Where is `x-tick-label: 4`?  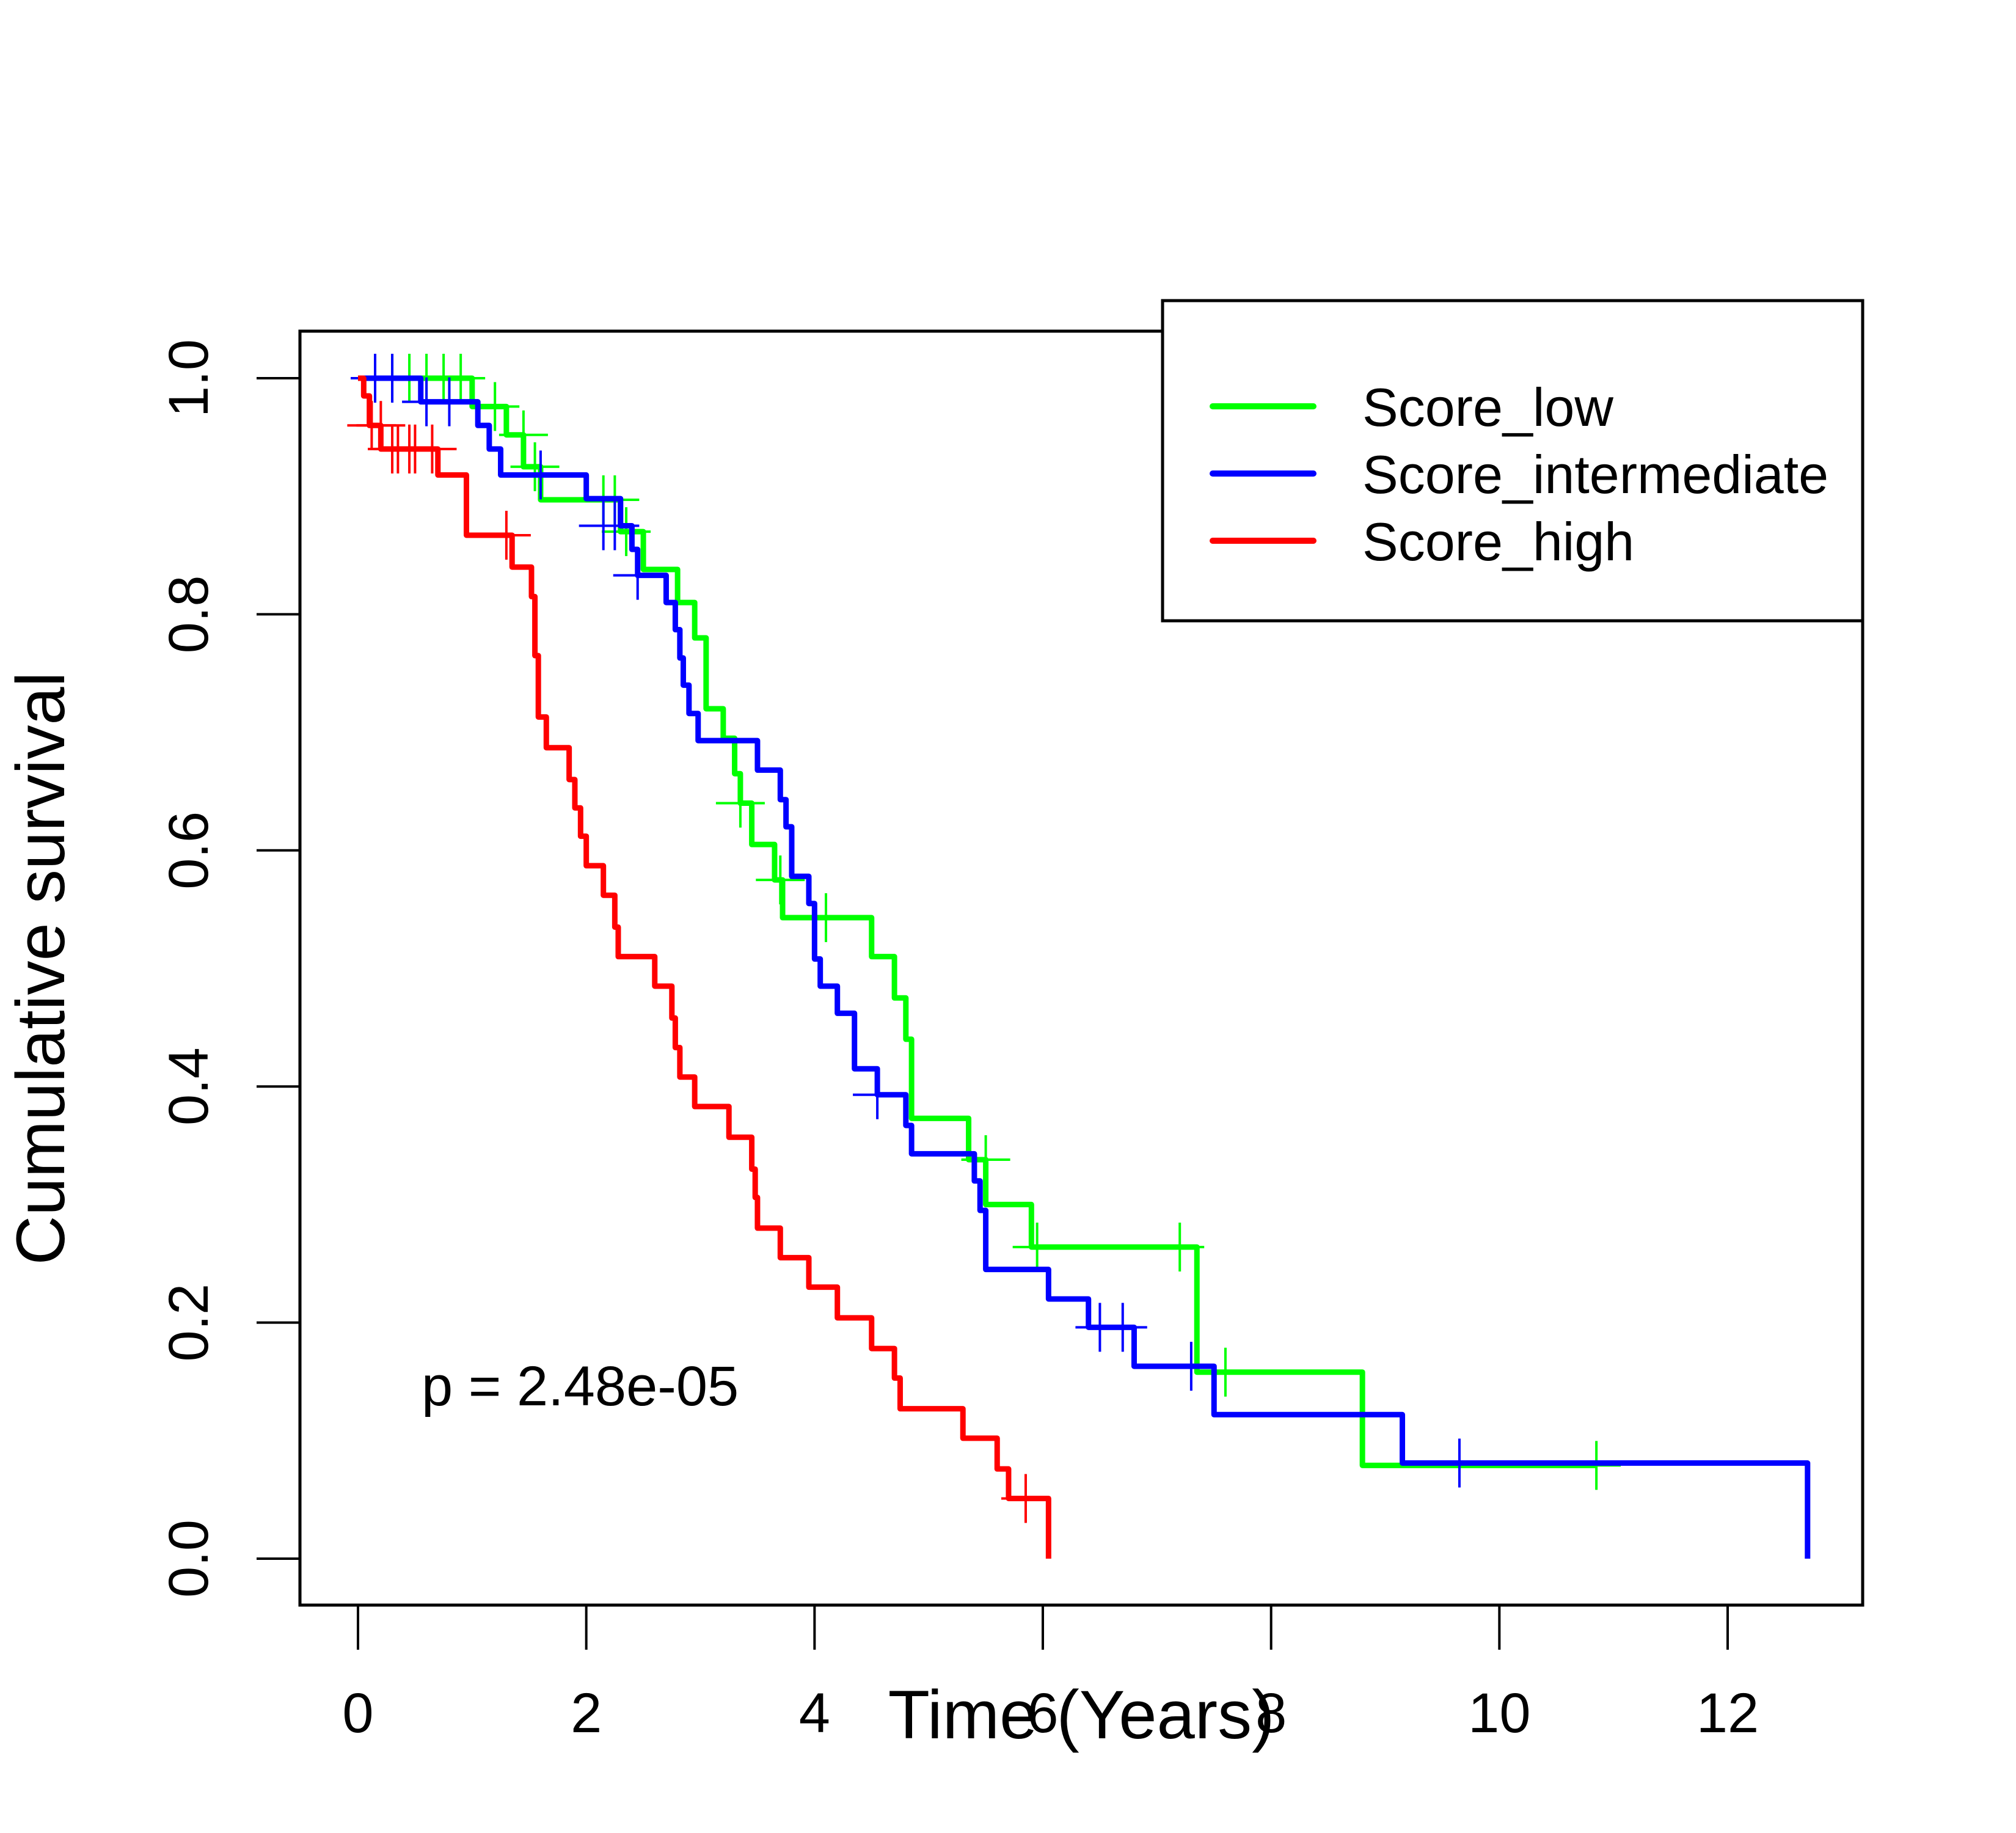 x-tick-label: 4 is located at coordinates (814, 1713).